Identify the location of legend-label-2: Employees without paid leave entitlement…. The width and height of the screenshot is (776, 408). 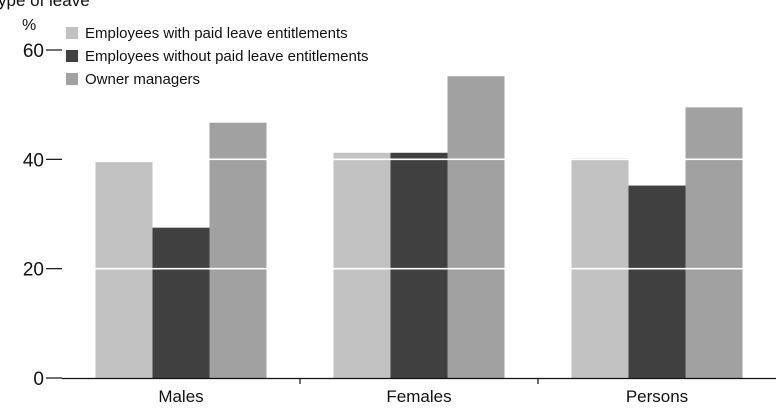
(227, 56).